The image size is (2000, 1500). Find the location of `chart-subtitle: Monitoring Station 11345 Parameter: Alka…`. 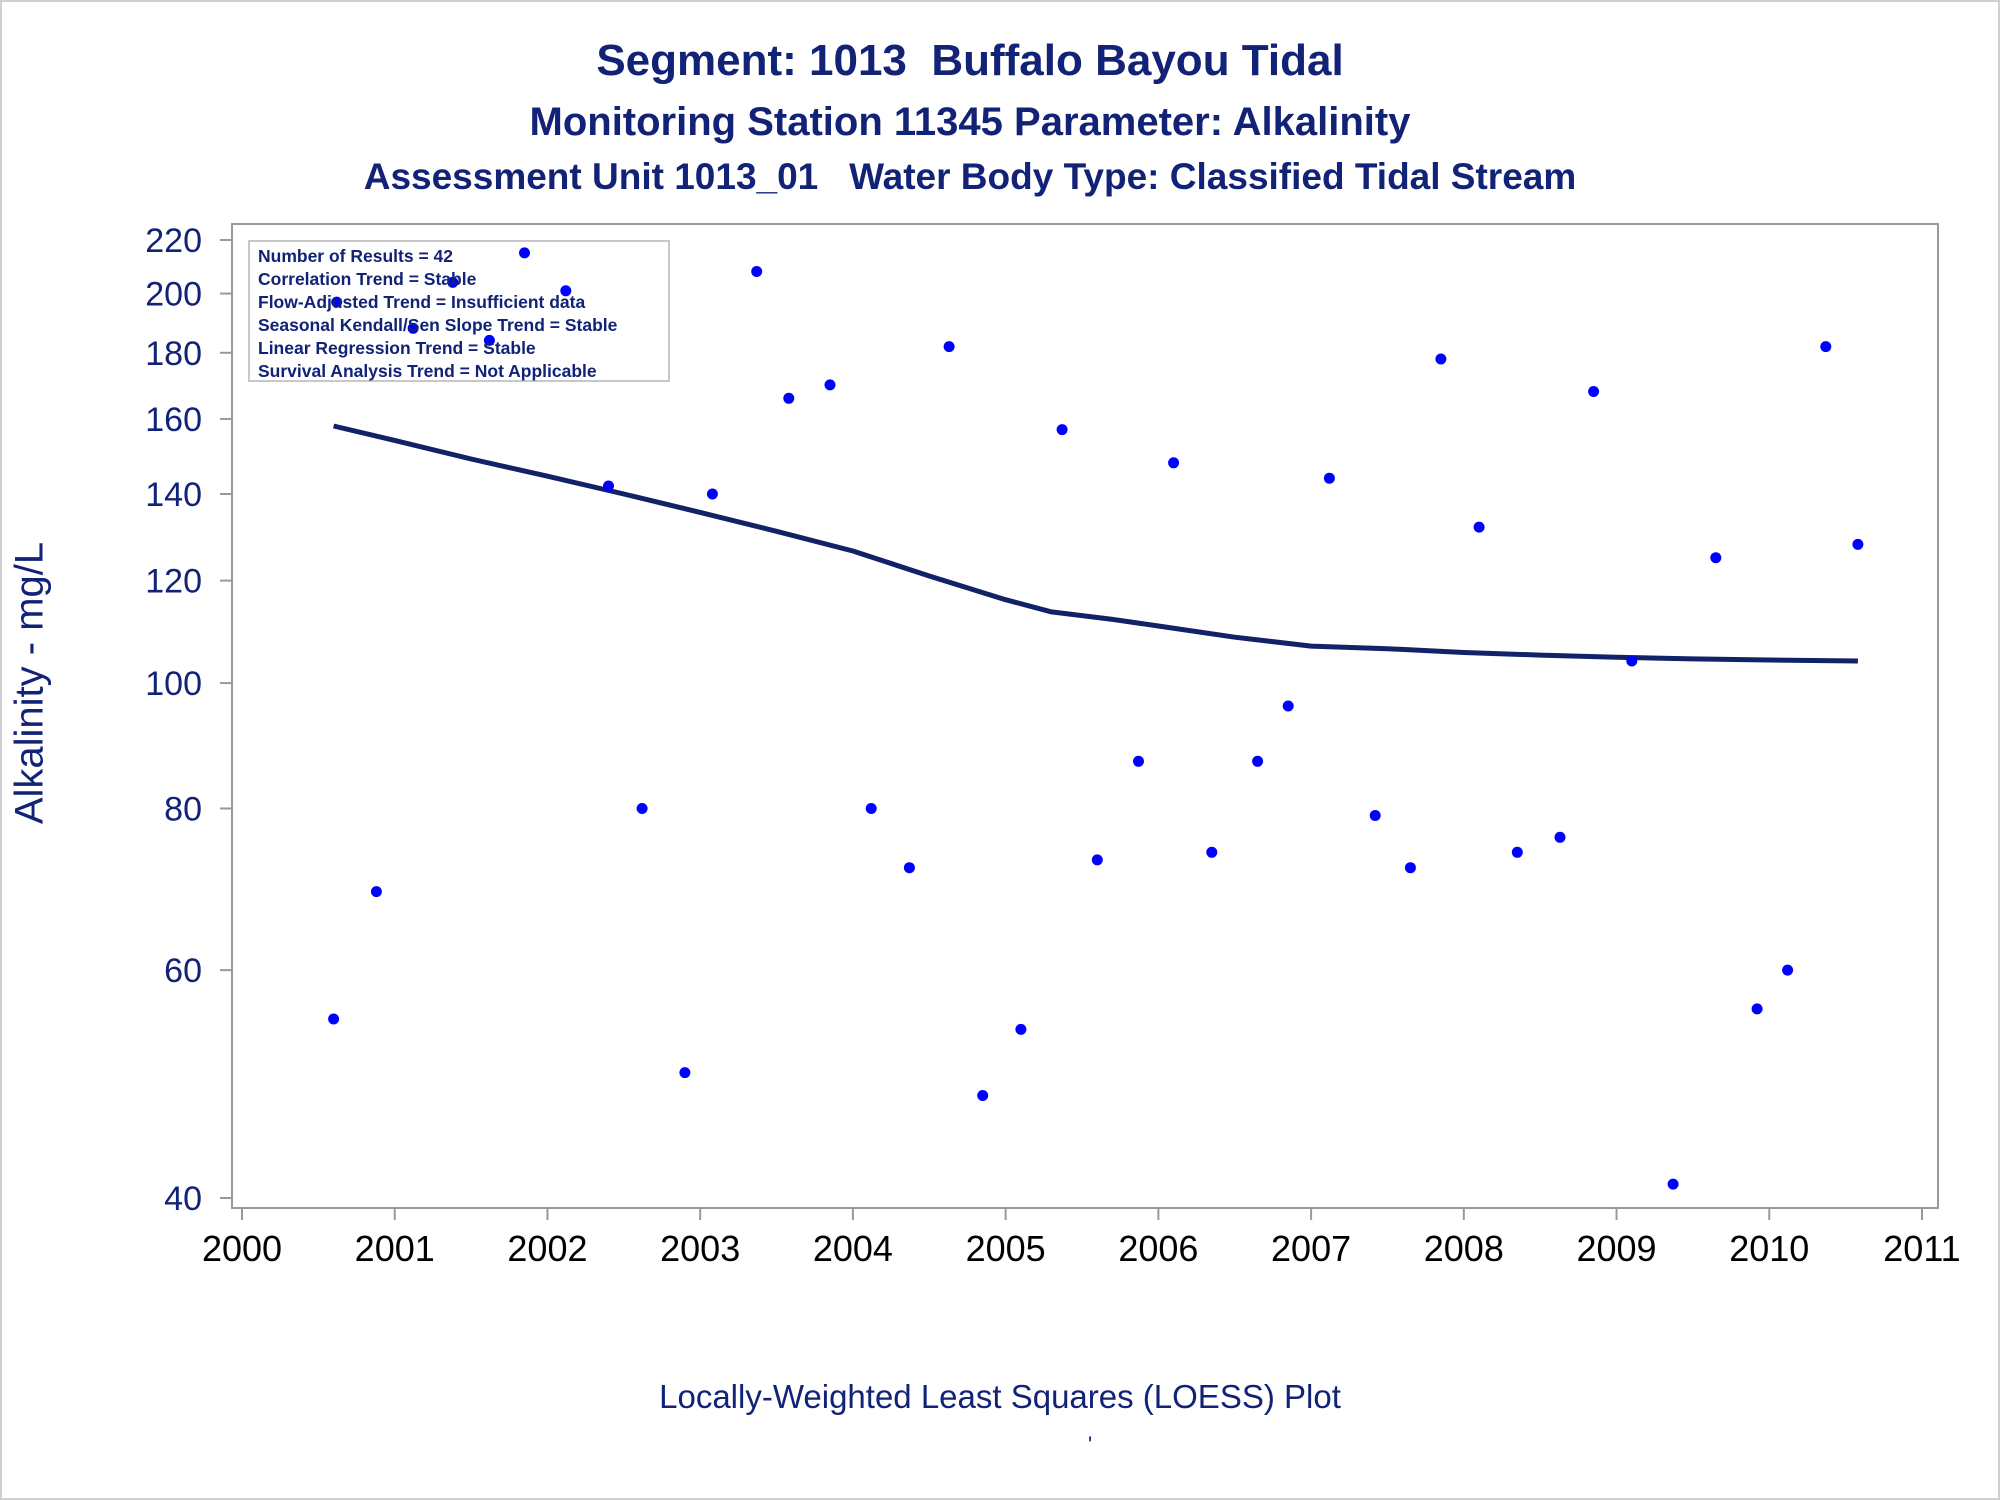

chart-subtitle: Monitoring Station 11345 Parameter: Alka… is located at coordinates (970, 122).